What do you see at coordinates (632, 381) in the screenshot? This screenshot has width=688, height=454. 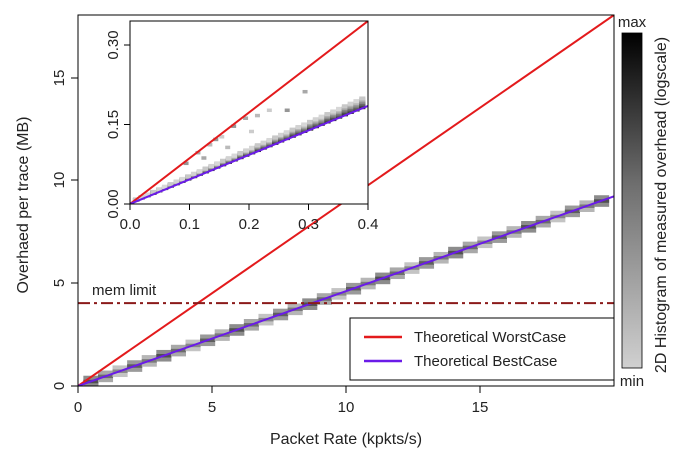 I see `colorbar-min-label: min` at bounding box center [632, 381].